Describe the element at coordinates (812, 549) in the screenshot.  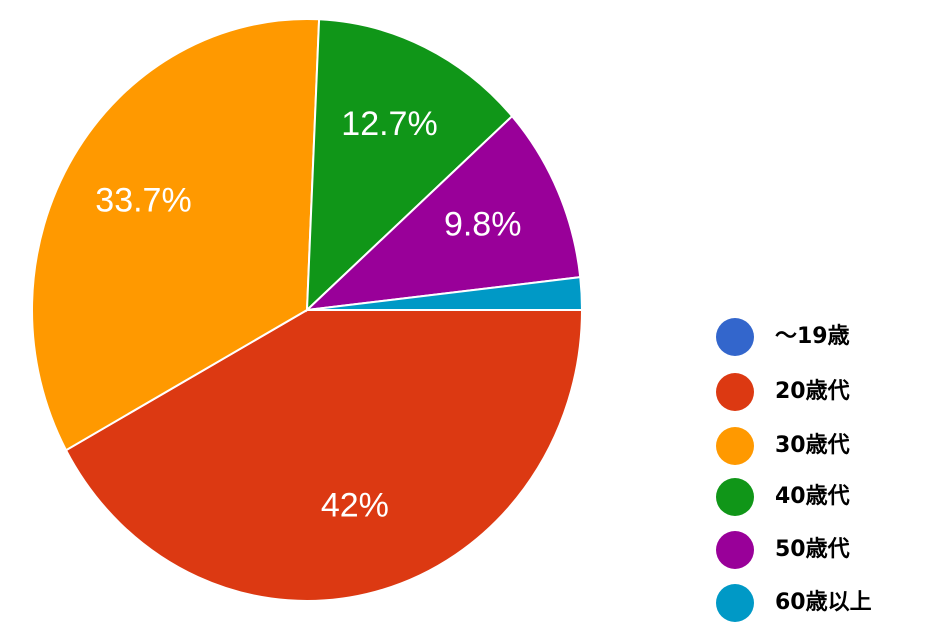
I see `legend-label: 50歳代` at that location.